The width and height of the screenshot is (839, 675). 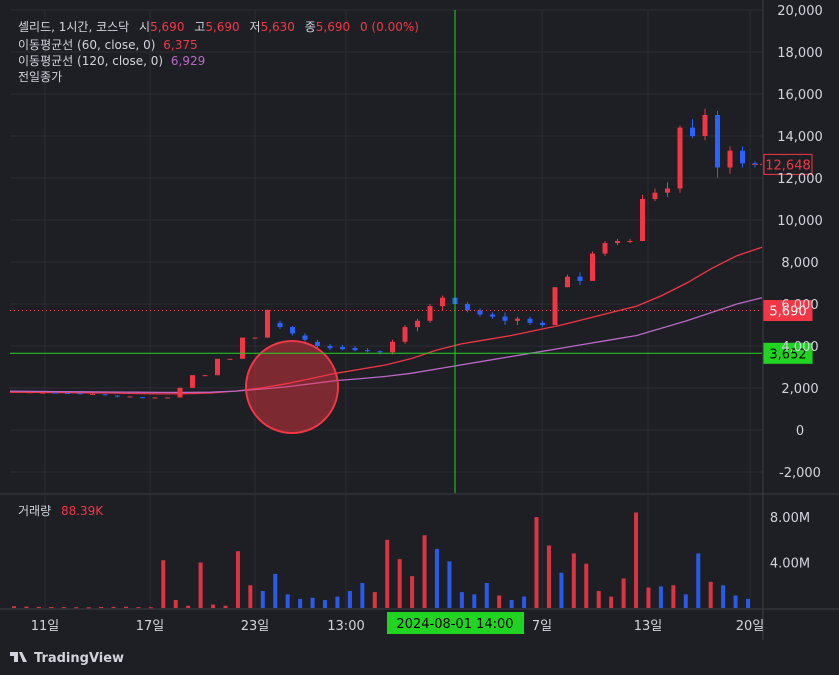 What do you see at coordinates (790, 518) in the screenshot?
I see `volume-tick-label: 8.00M` at bounding box center [790, 518].